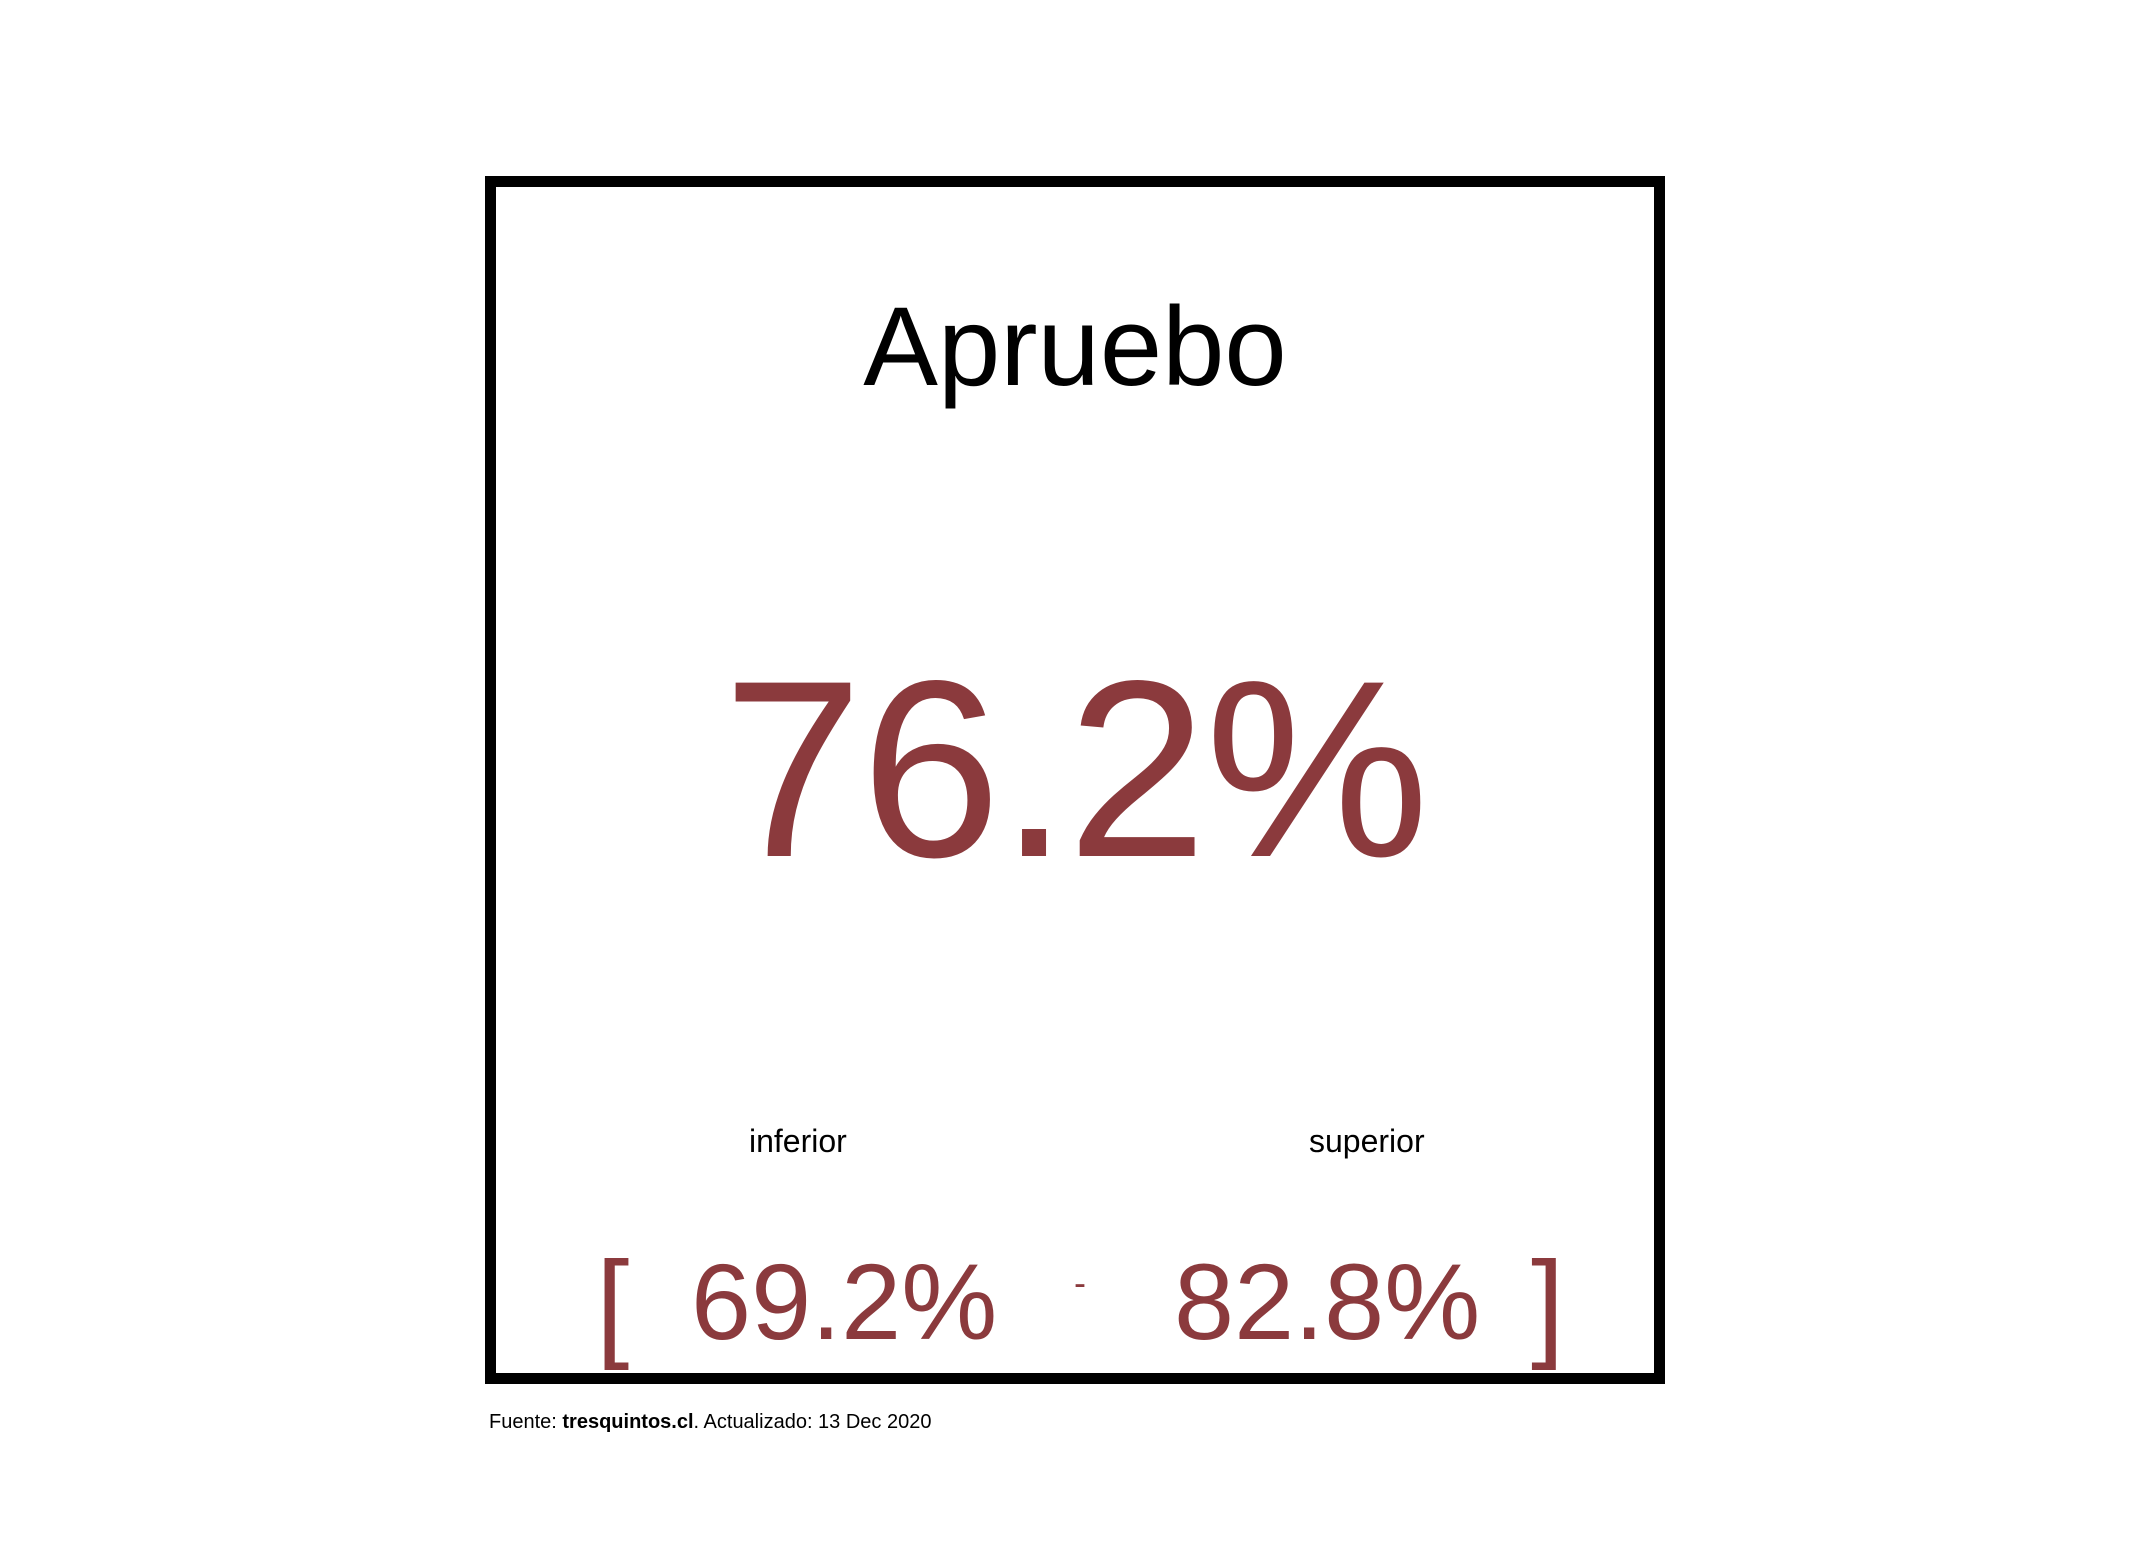 This screenshot has width=2142, height=1556. Describe the element at coordinates (798, 1141) in the screenshot. I see `lower-bound-label: inferior` at that location.